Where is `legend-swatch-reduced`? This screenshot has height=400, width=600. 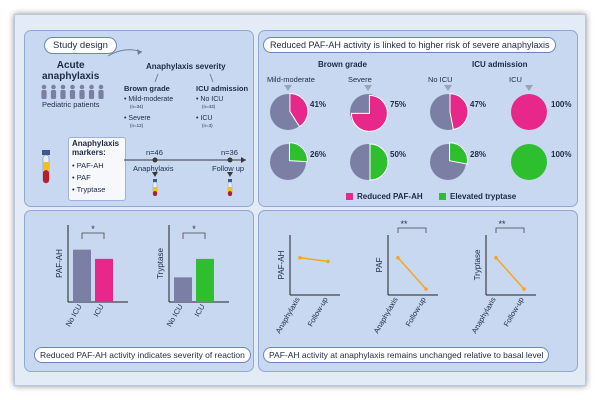 legend-swatch-reduced is located at coordinates (349, 196).